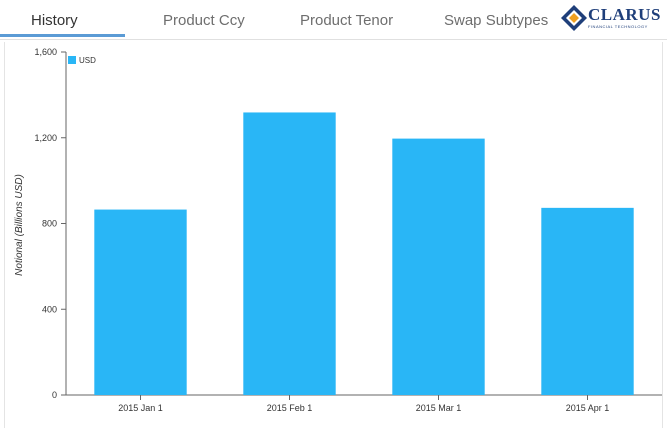 The height and width of the screenshot is (428, 667). What do you see at coordinates (87, 60) in the screenshot?
I see `legend-label: USD` at bounding box center [87, 60].